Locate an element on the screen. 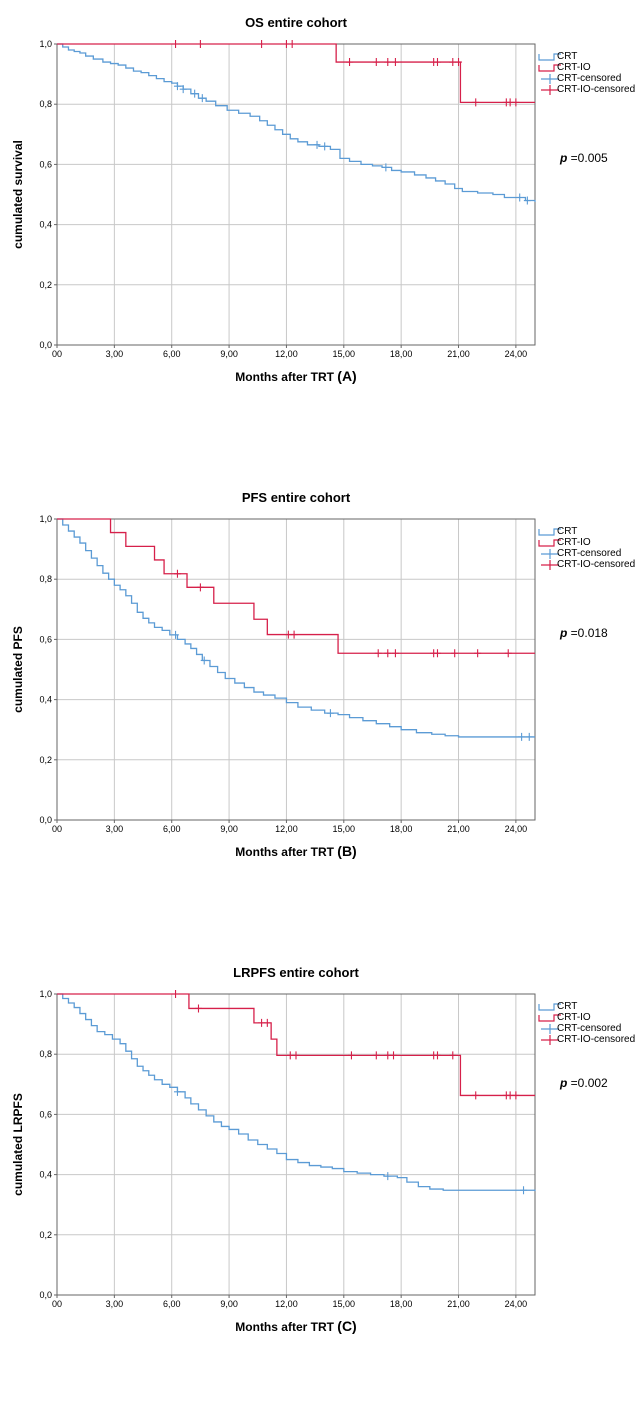 Image resolution: width=644 pixels, height=1425 pixels. x-axis-label: Months after TRT (B) is located at coordinates (295, 851).